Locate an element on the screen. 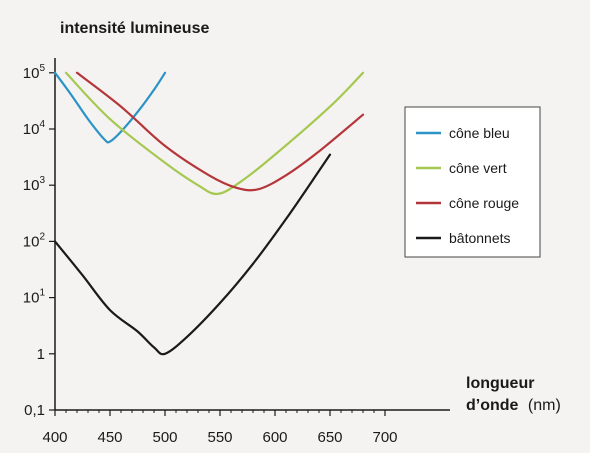 Image resolution: width=590 pixels, height=453 pixels. y-tick-label-5: 10⁴ is located at coordinates (34, 128).